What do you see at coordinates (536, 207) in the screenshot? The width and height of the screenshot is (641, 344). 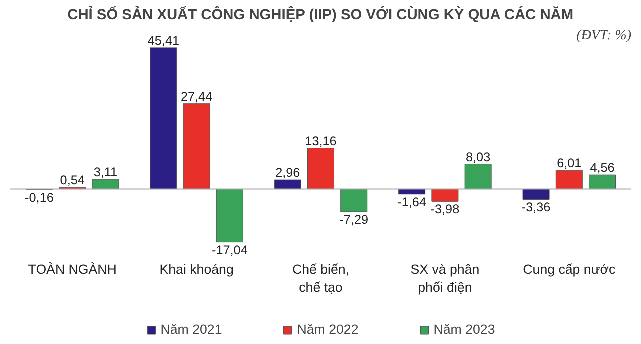 I see `data-label: -3,36` at bounding box center [536, 207].